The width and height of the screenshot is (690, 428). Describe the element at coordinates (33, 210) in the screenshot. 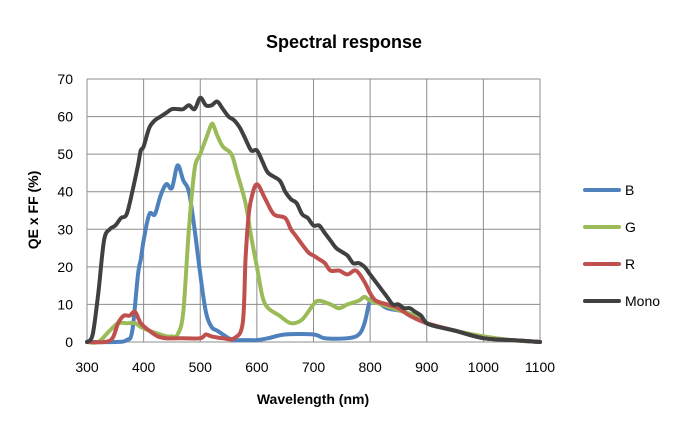

I see `y-axis-label: QE x FF (%)` at that location.